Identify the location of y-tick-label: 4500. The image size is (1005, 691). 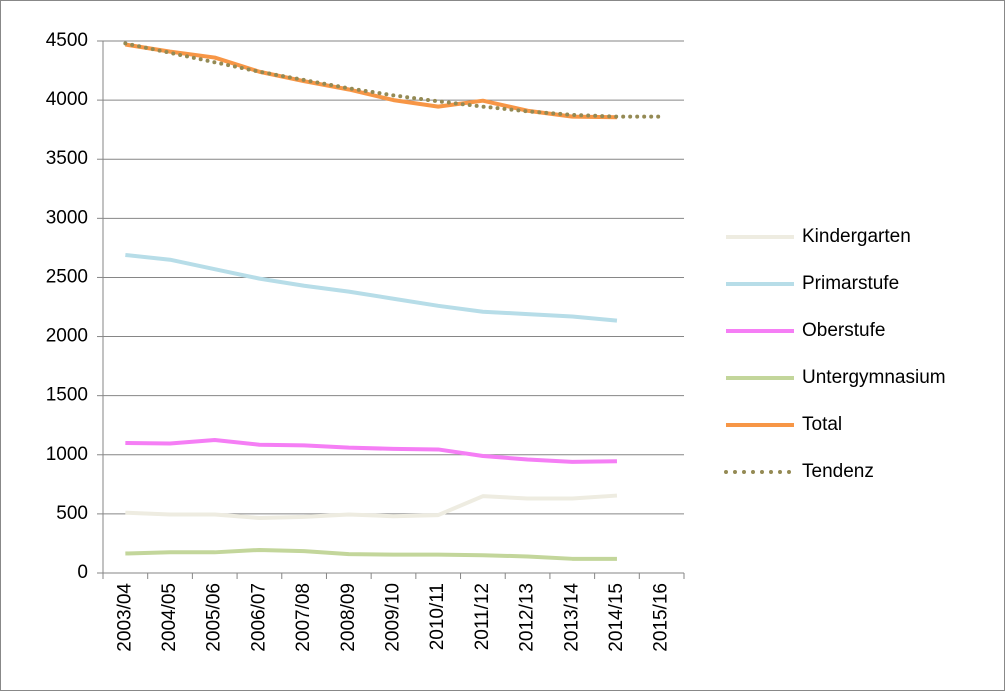
(67, 40).